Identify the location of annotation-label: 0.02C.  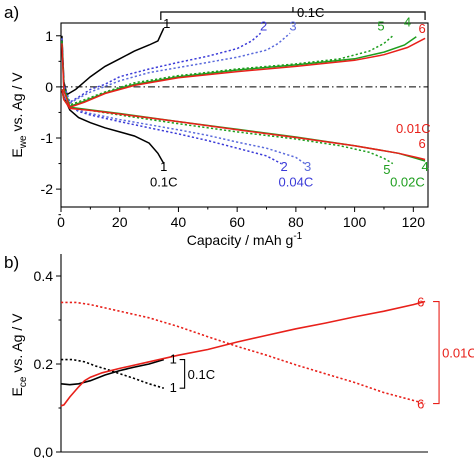
(407, 182).